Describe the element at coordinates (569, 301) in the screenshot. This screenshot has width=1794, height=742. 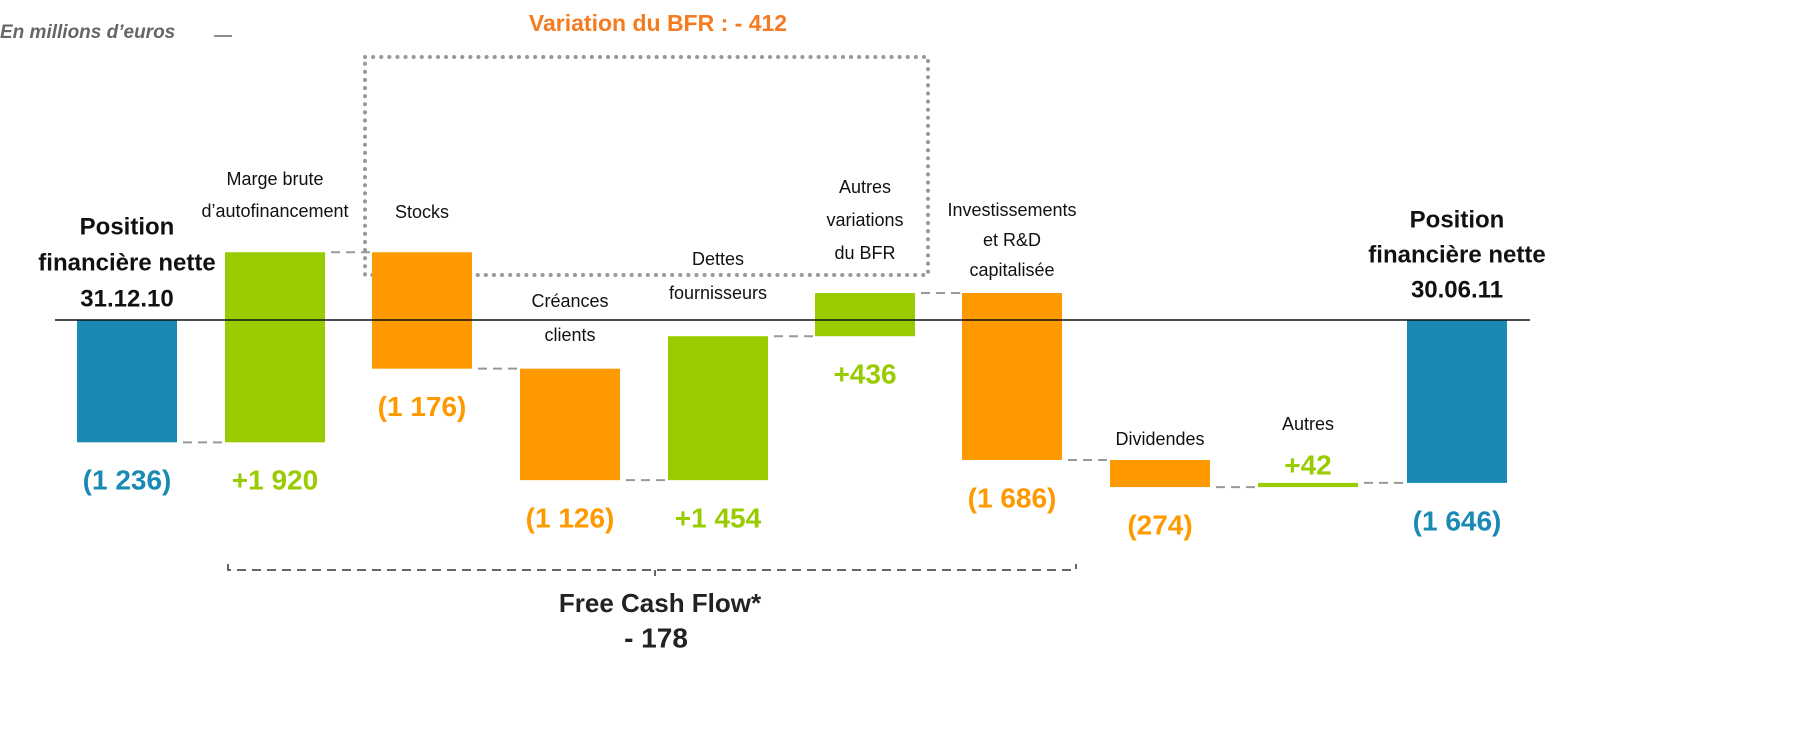
I see `category-label: Créances` at that location.